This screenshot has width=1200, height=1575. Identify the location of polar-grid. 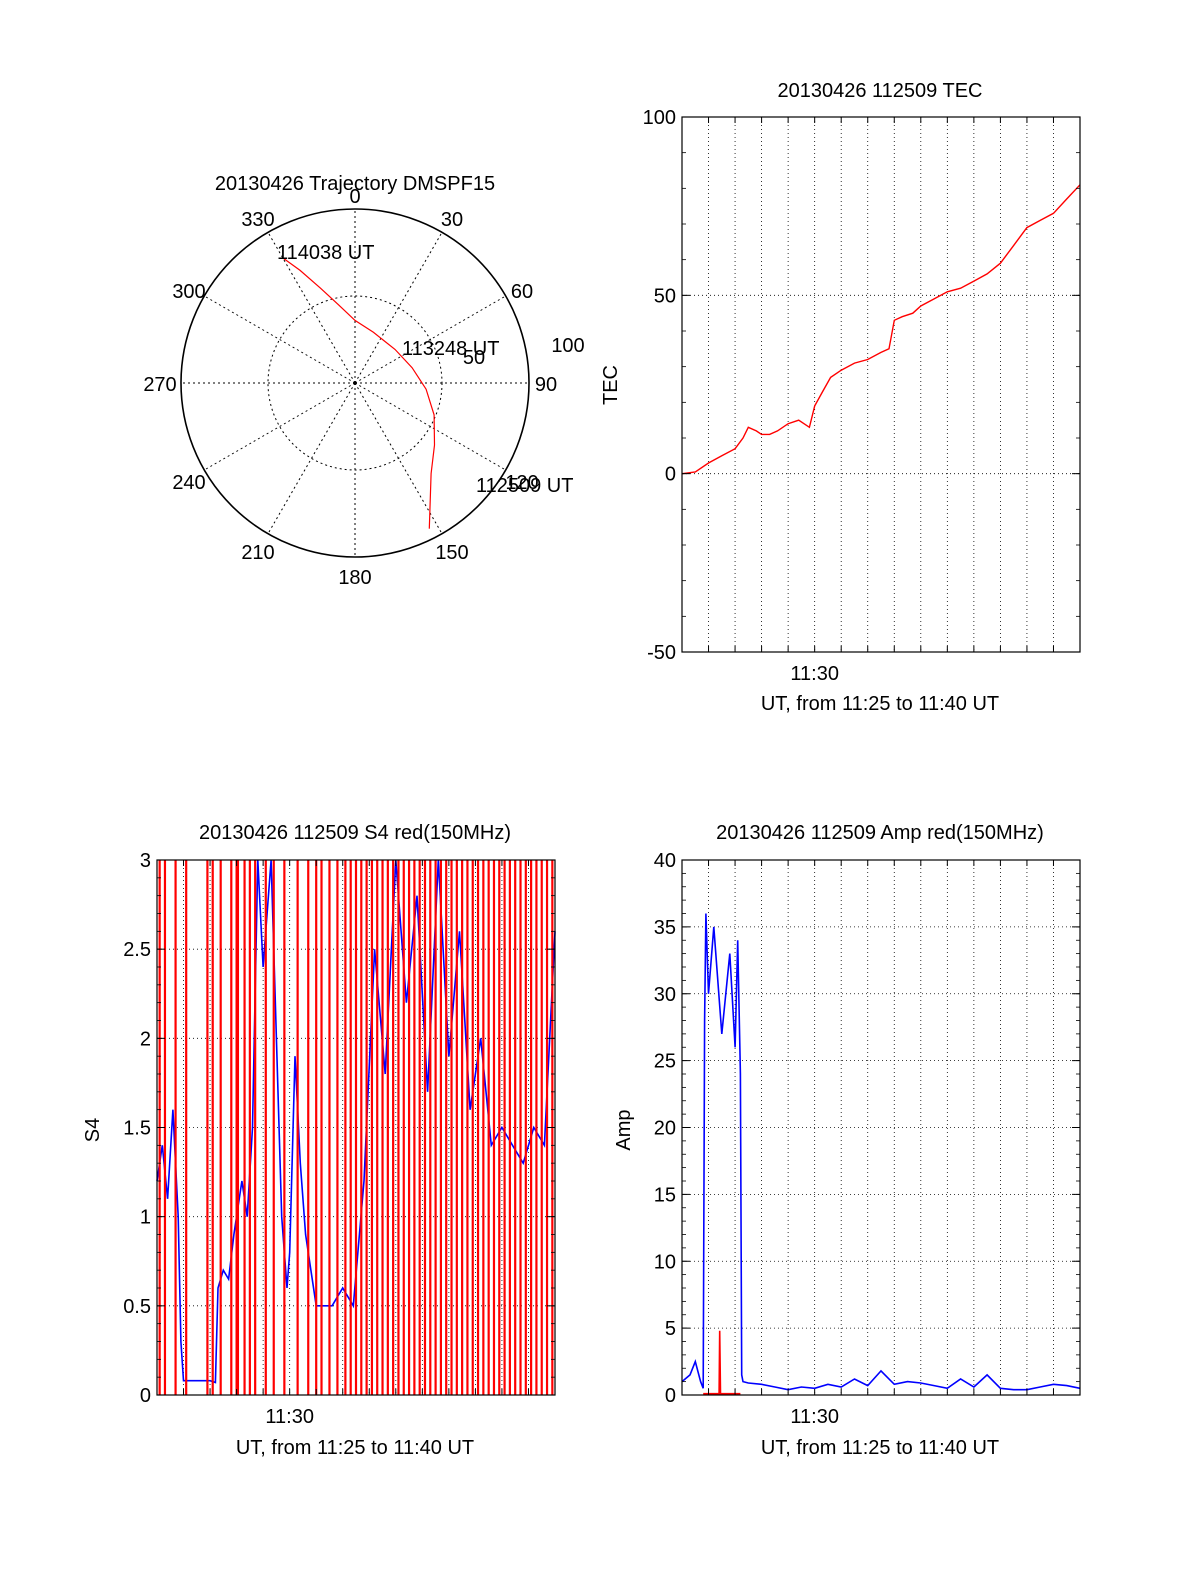
(355, 383).